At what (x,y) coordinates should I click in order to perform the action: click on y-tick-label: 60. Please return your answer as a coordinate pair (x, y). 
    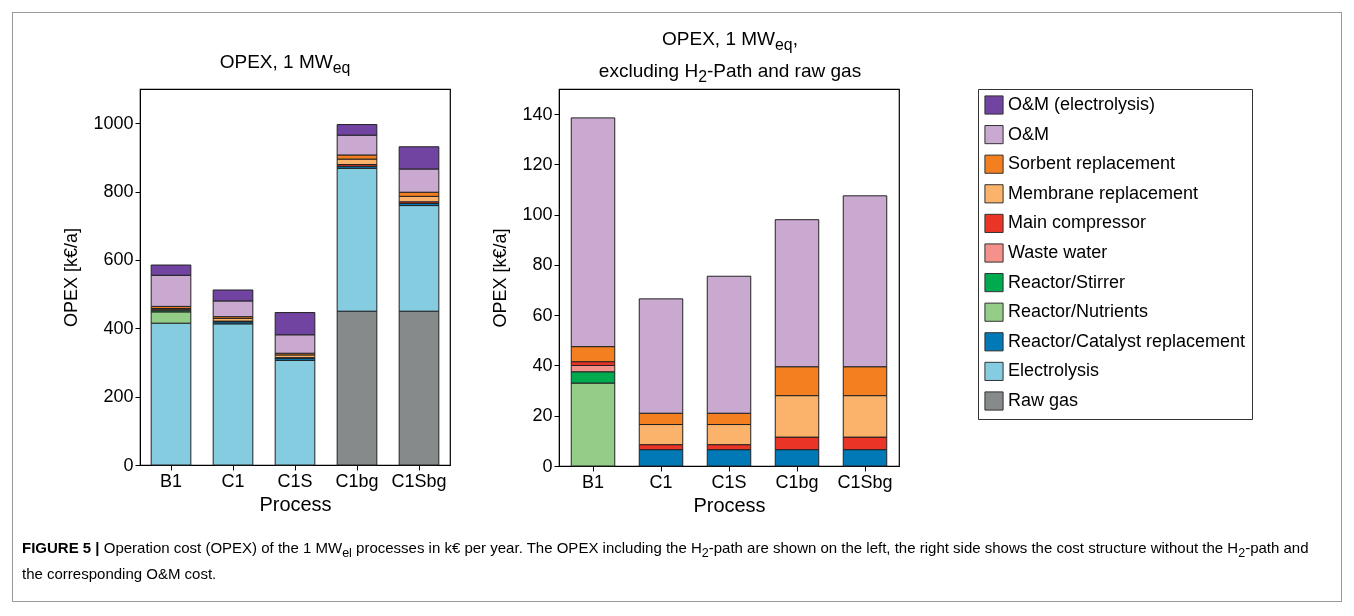
    Looking at the image, I should click on (542, 314).